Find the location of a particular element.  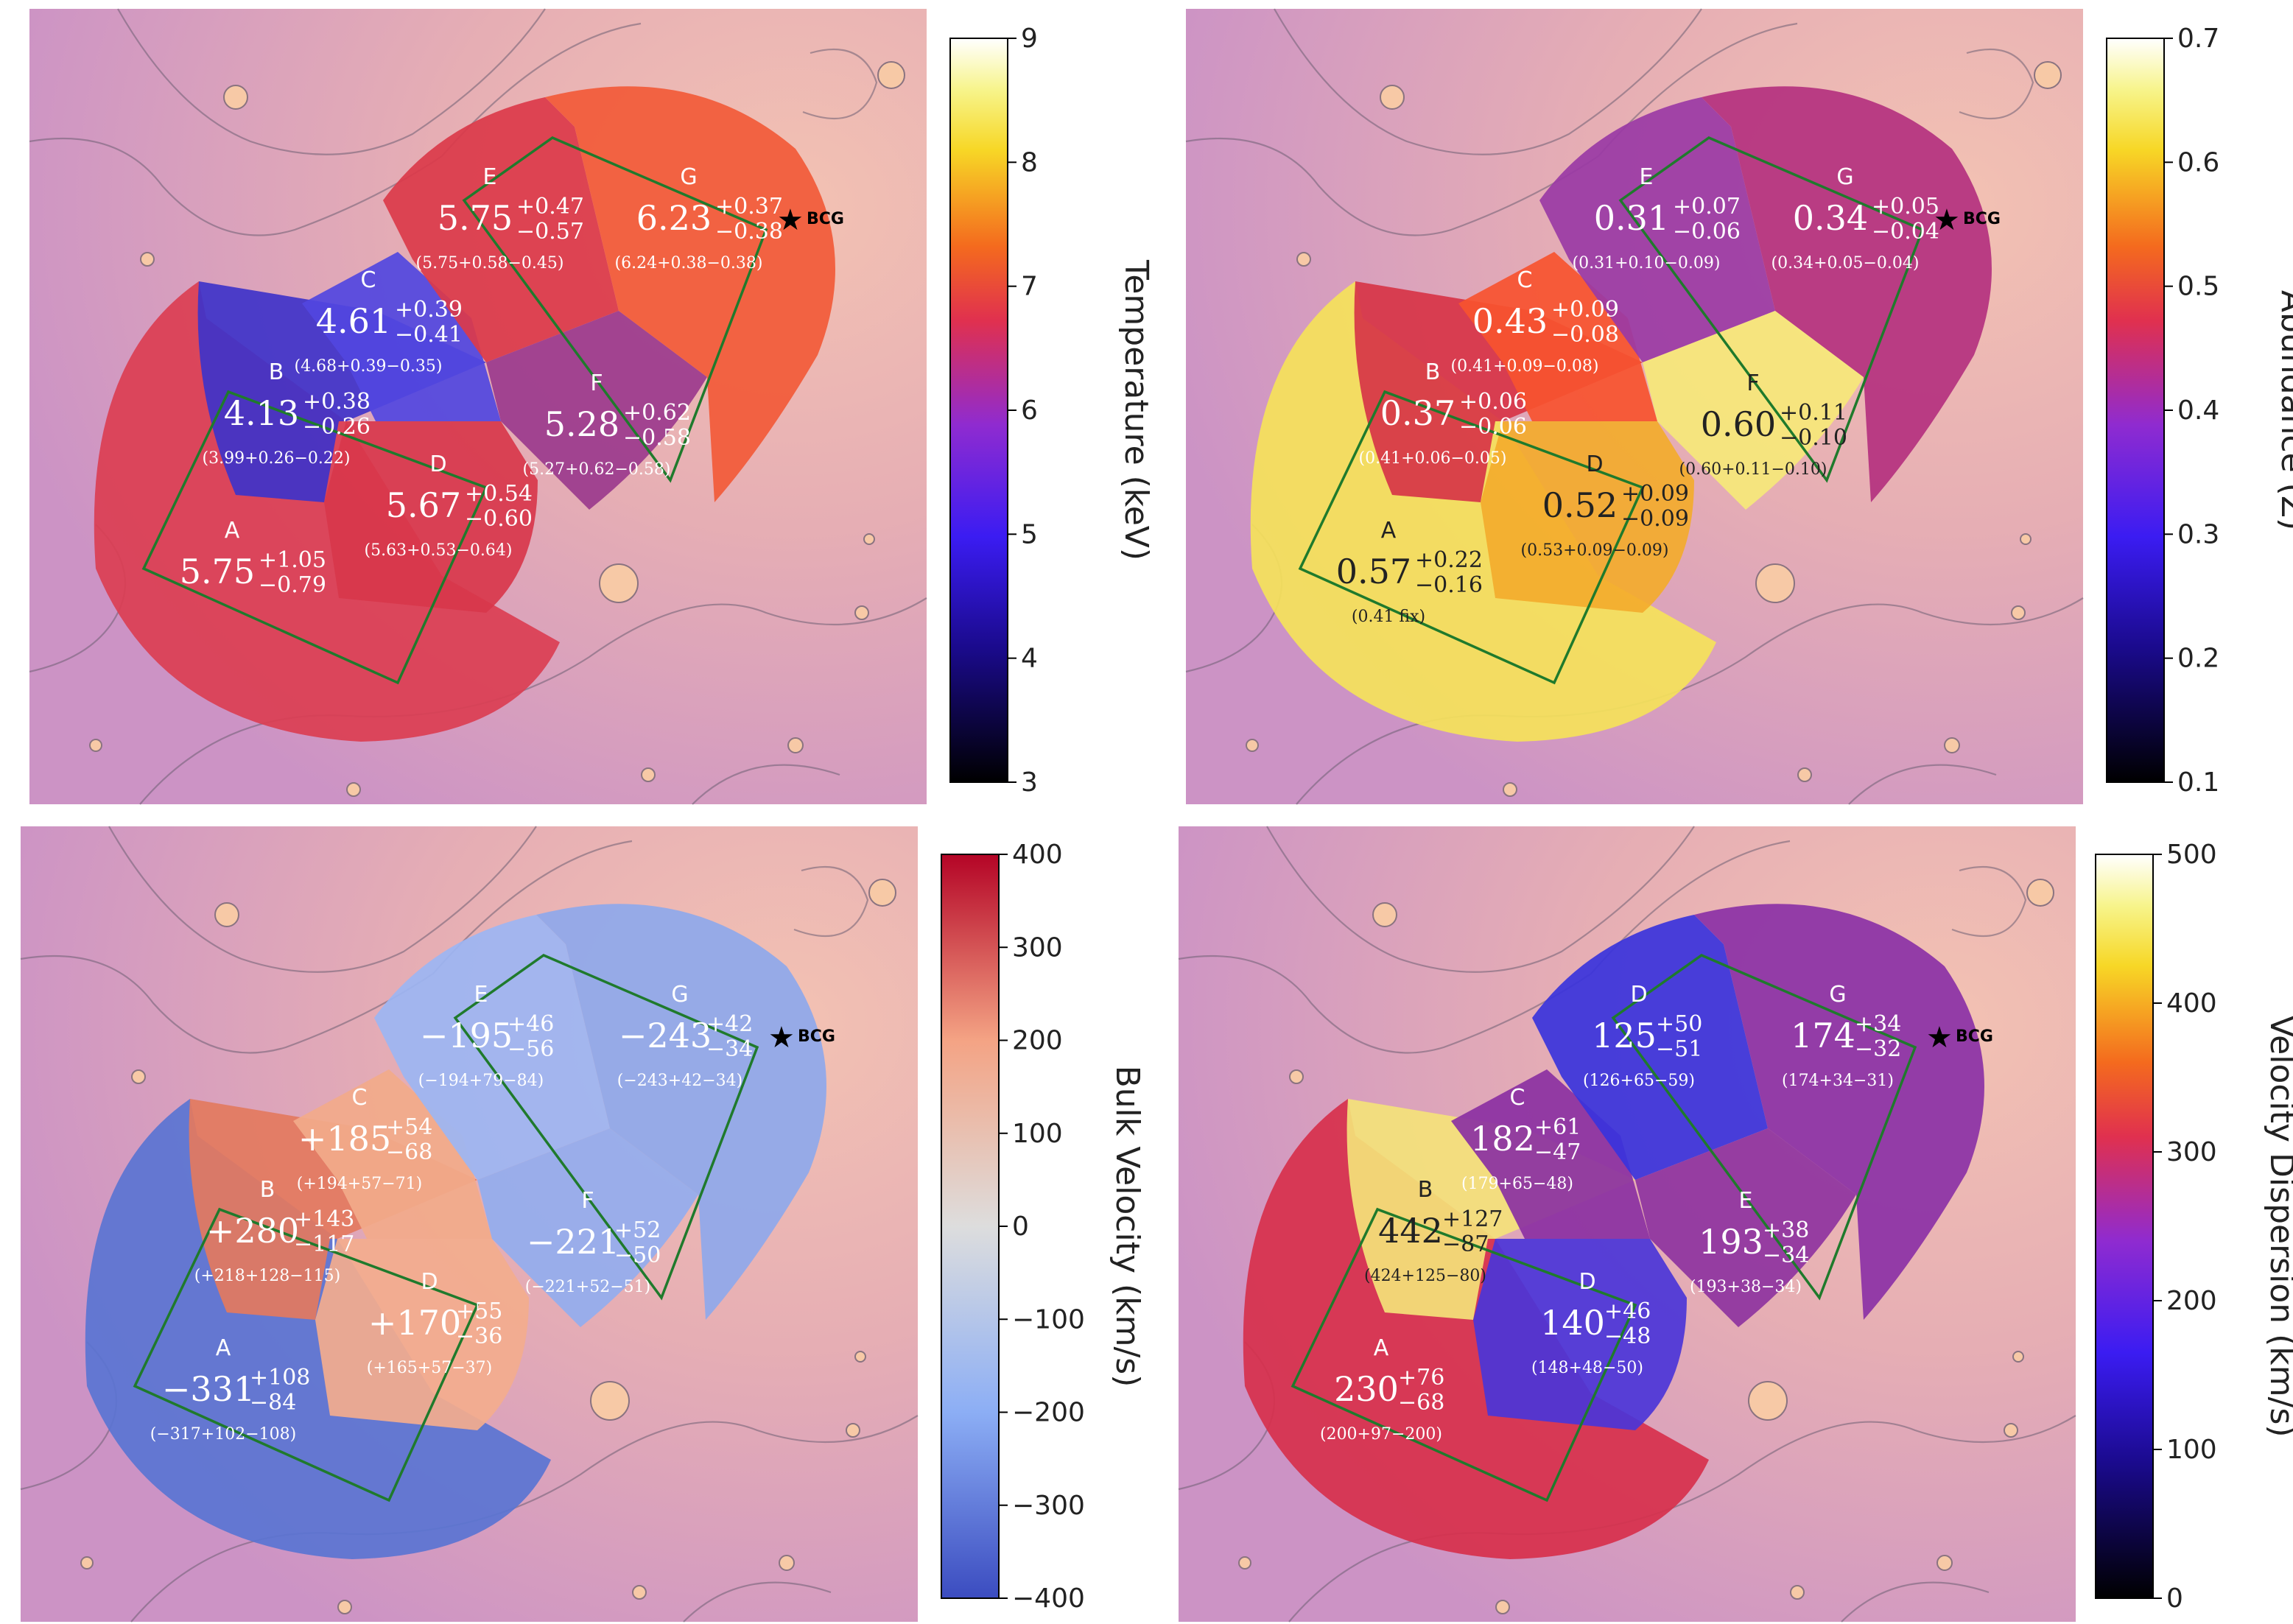

region-value-a: 5.75 is located at coordinates (217, 572).